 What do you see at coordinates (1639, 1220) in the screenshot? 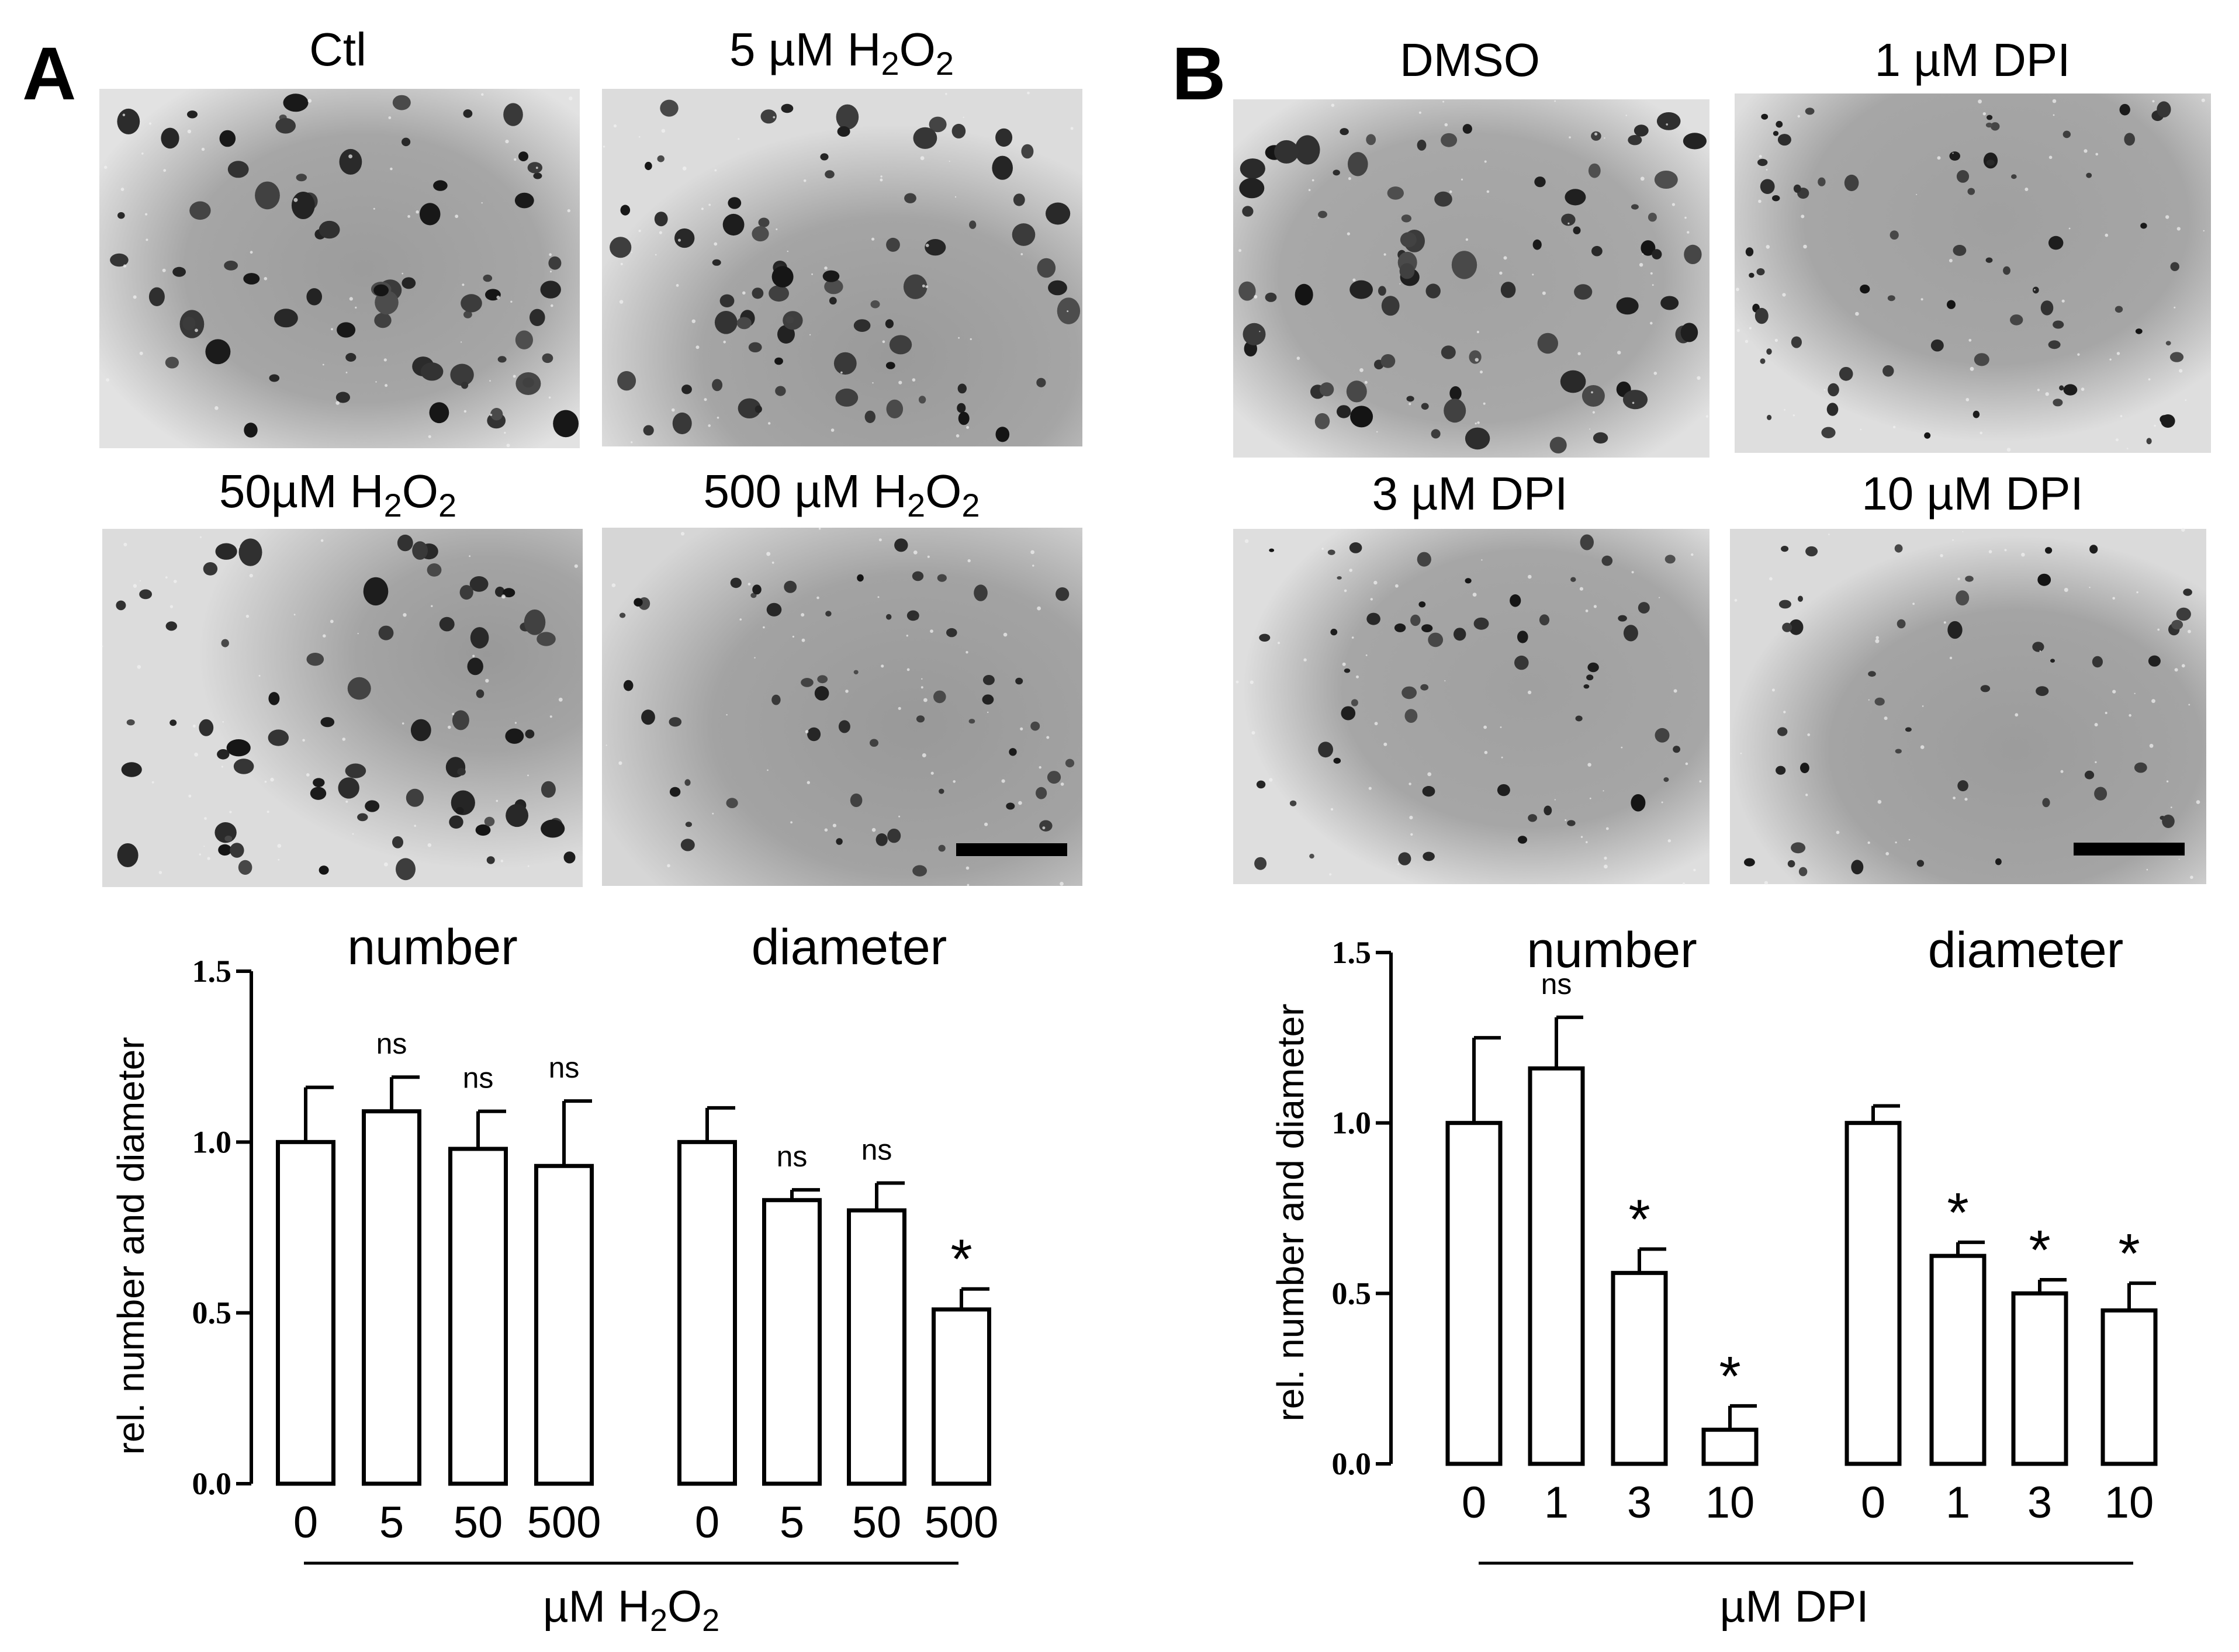
I see `significance-star: *` at bounding box center [1639, 1220].